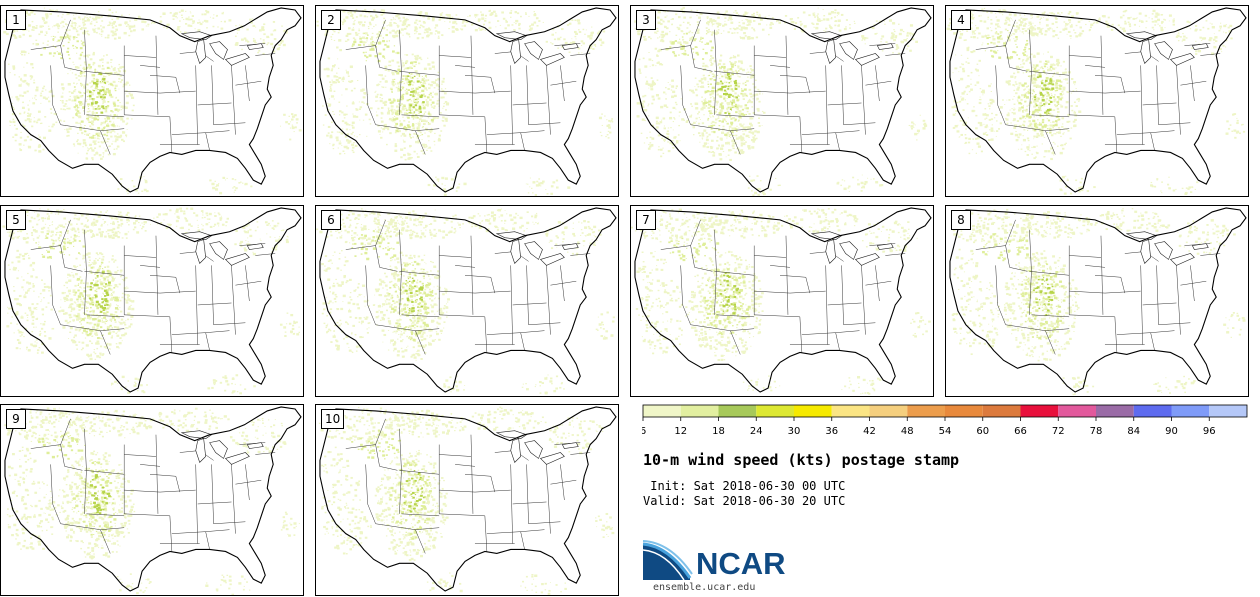 The image size is (1260, 597). Describe the element at coordinates (1096, 431) in the screenshot. I see `colorbar-tick-label: 78` at that location.